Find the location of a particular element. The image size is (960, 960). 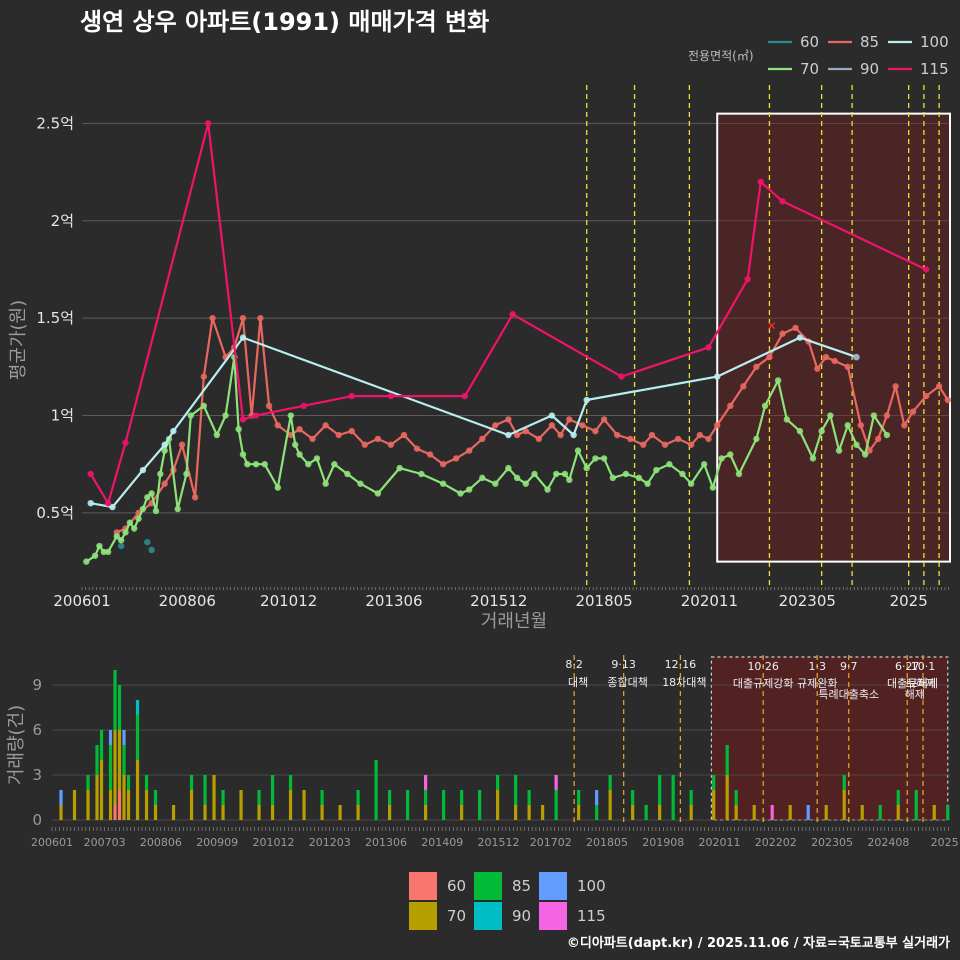

event-extra-label: 해제 is located at coordinates (915, 694).